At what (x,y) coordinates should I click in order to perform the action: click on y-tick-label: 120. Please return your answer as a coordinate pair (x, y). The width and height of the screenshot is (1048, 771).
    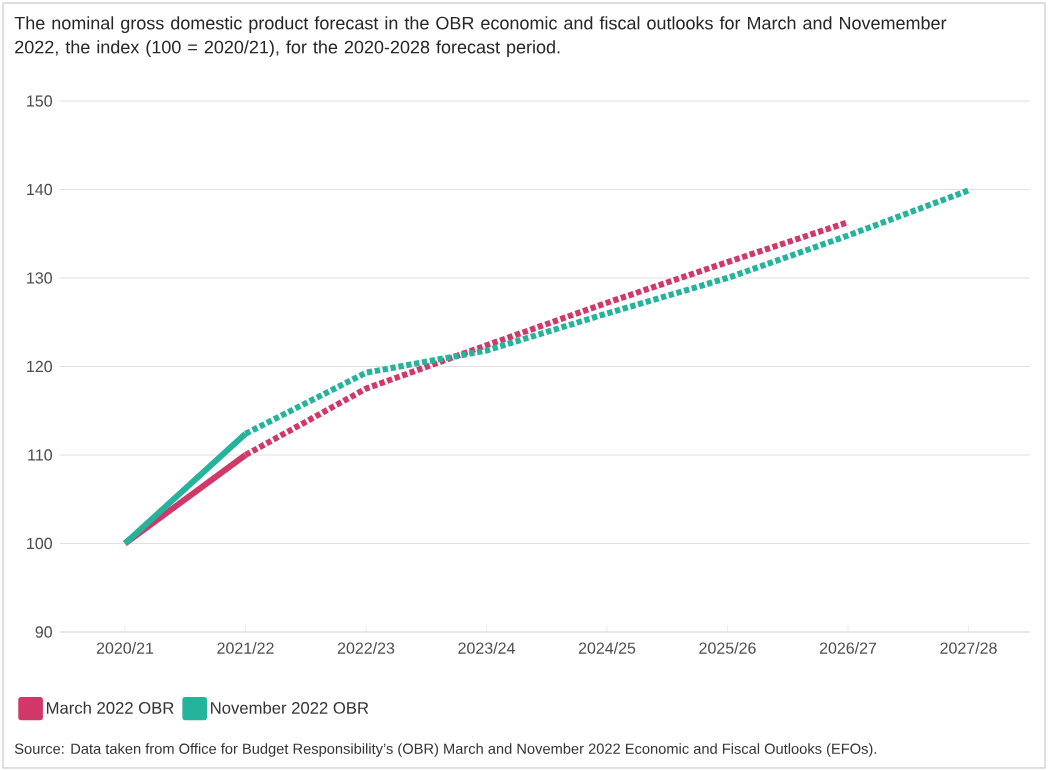
    Looking at the image, I should click on (39, 366).